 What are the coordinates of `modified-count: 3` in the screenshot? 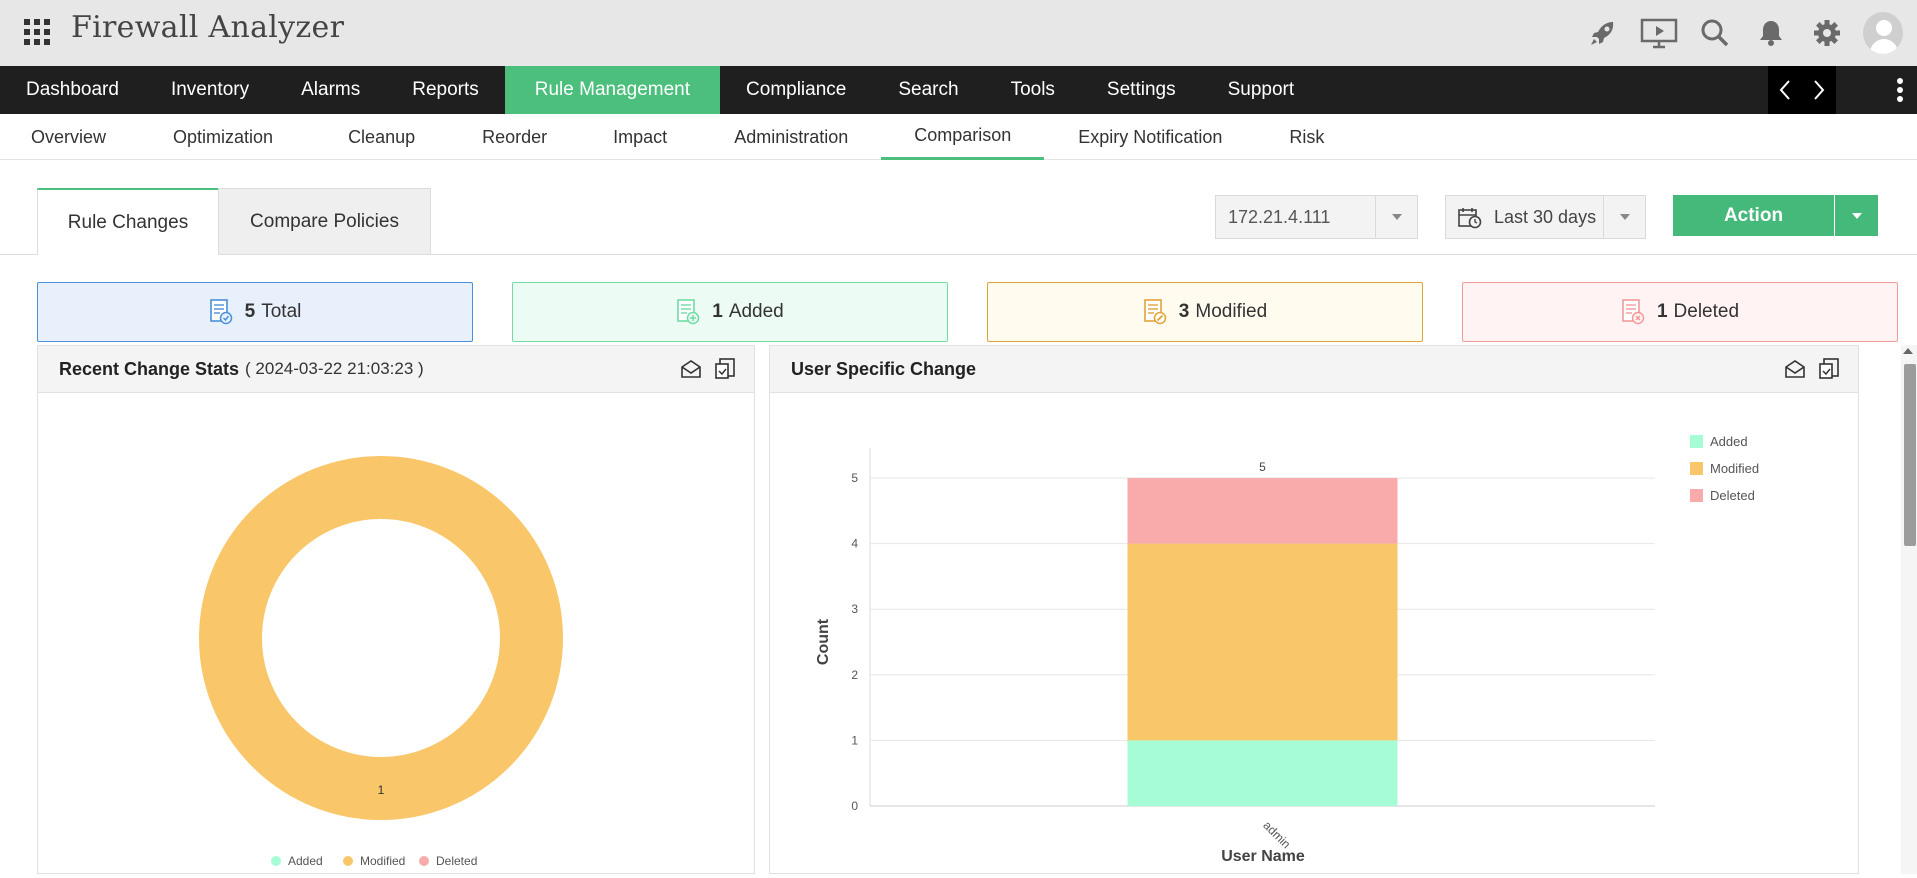 It's located at (1184, 311).